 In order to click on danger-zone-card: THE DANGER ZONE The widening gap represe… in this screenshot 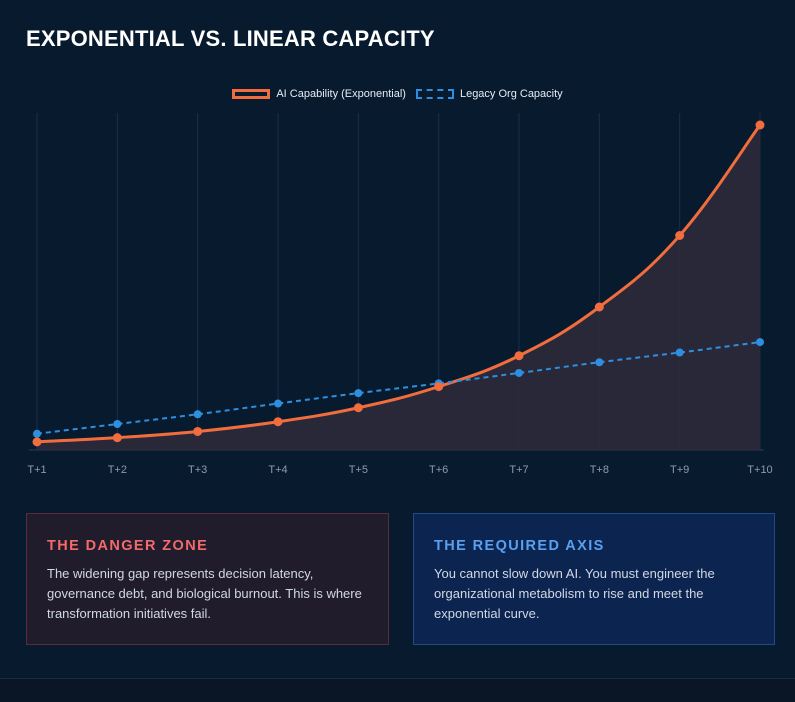, I will do `click(207, 579)`.